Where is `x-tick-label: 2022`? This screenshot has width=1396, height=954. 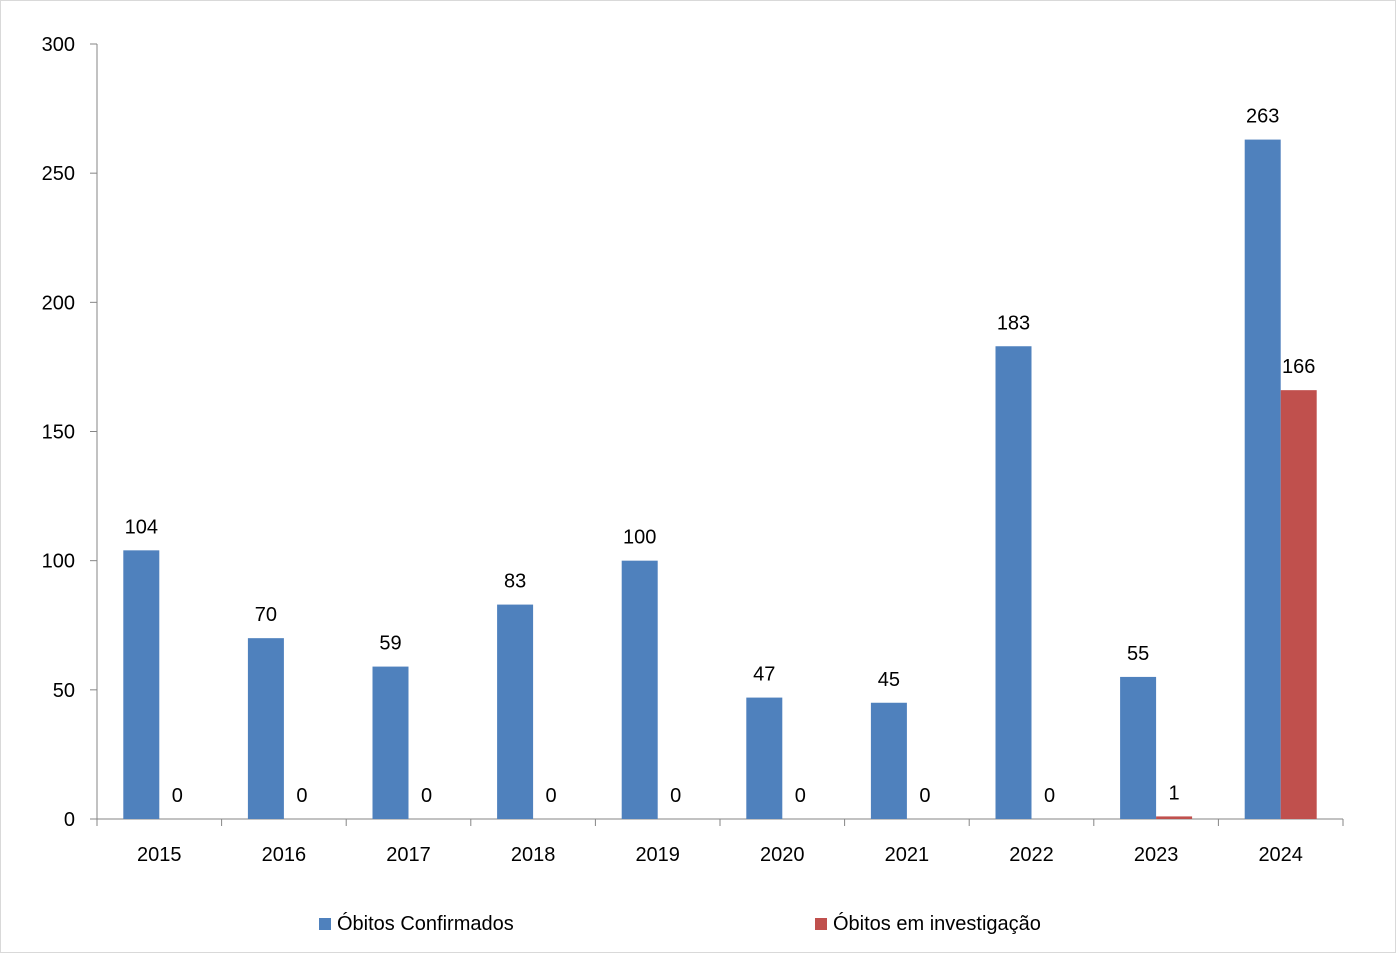 x-tick-label: 2022 is located at coordinates (1031, 855).